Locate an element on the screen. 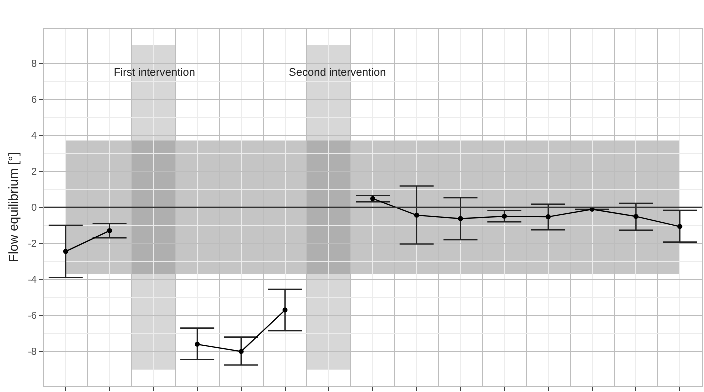 The height and width of the screenshot is (392, 704). y-tick-label: 0 is located at coordinates (34, 208).